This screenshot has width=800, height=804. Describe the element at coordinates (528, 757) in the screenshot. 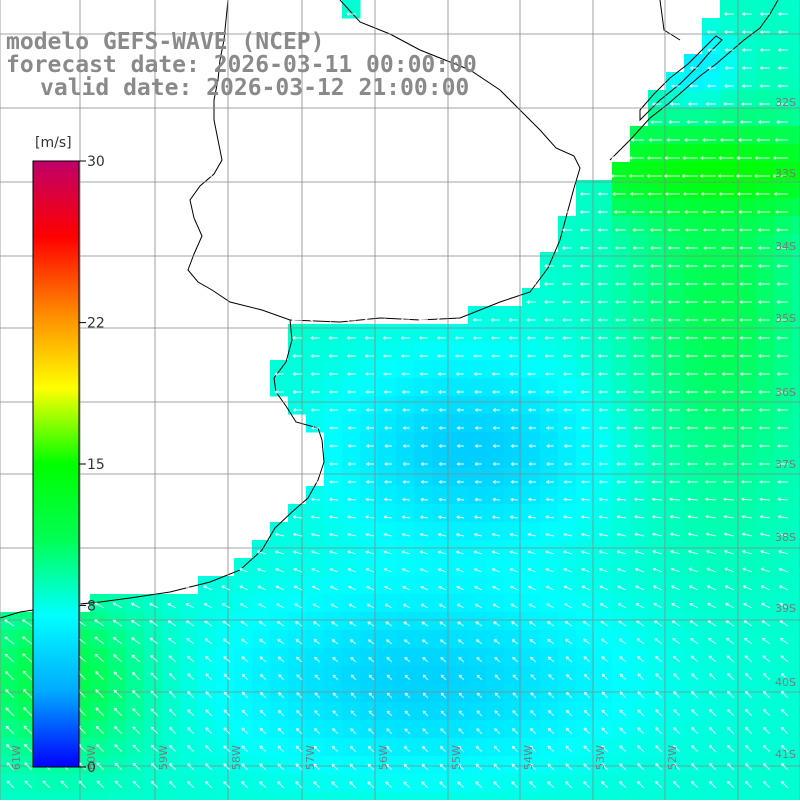

I see `longitude-label: 54W` at that location.